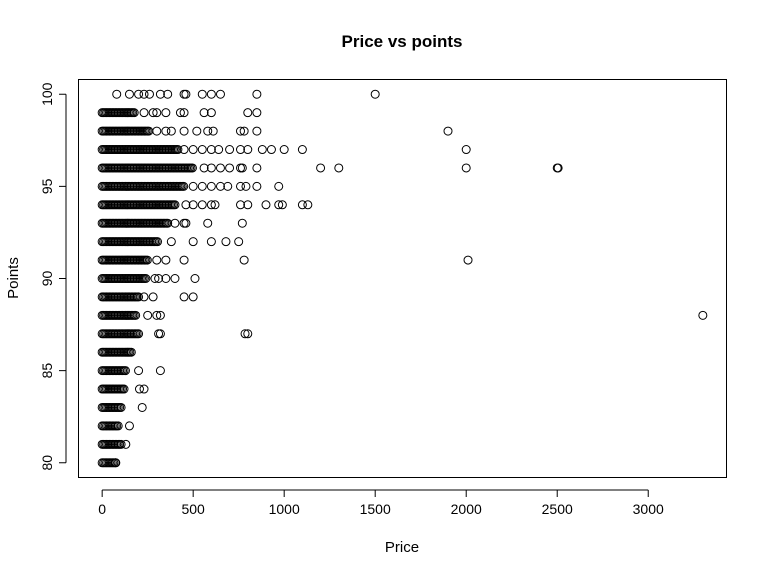 This screenshot has width=768, height=576. I want to click on y-tick-label: 80, so click(47, 463).